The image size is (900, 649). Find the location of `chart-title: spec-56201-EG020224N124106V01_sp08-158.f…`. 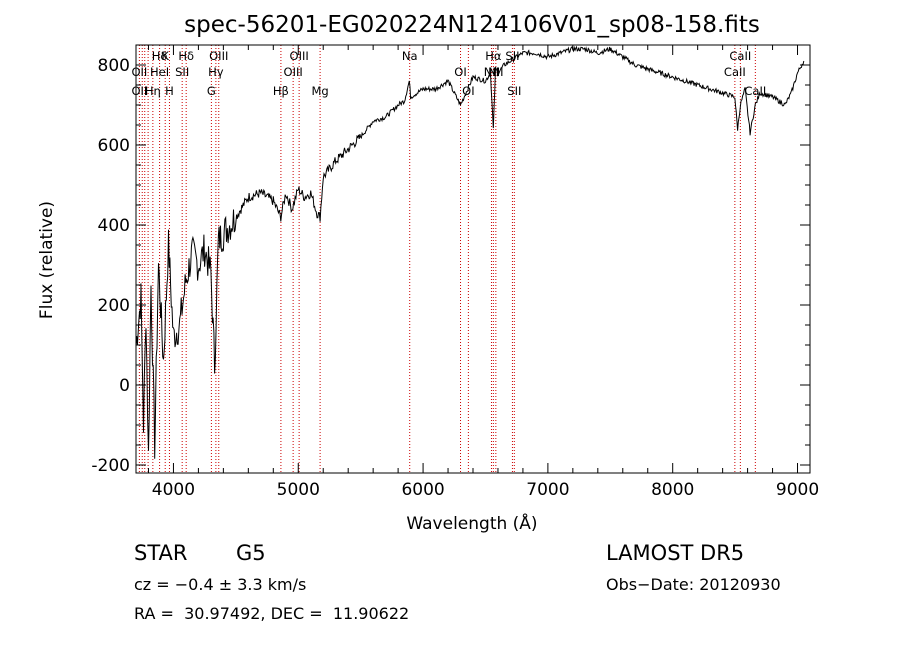

chart-title: spec-56201-EG020224N124106V01_sp08-158.f… is located at coordinates (472, 25).